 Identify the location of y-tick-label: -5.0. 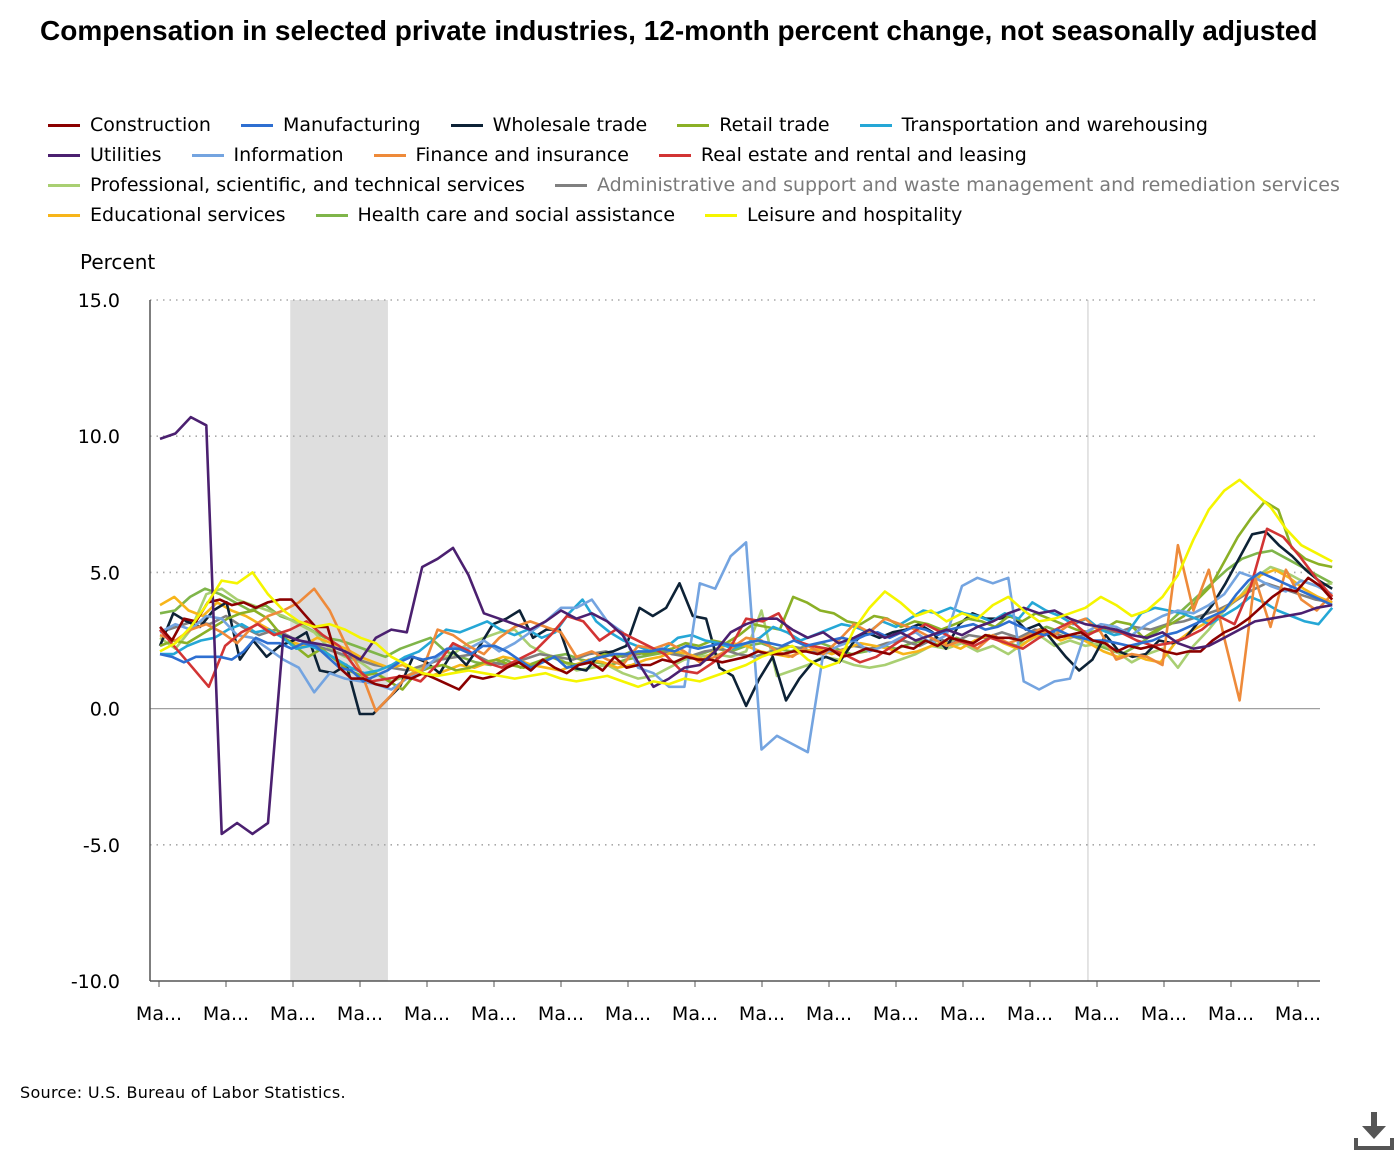
(101, 846).